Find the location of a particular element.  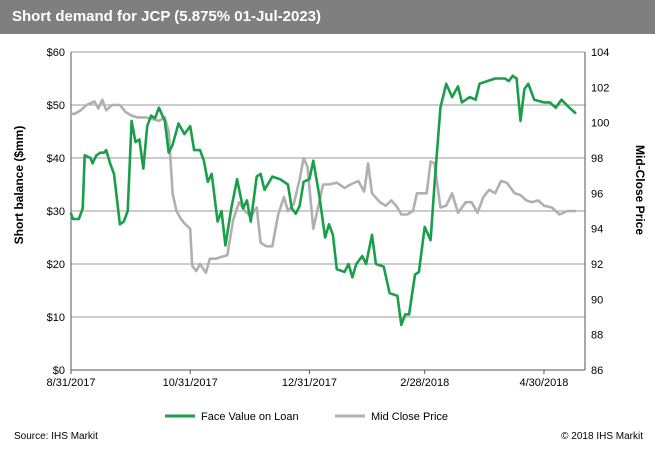

x-tick-label: 12/31/2017 is located at coordinates (309, 383).